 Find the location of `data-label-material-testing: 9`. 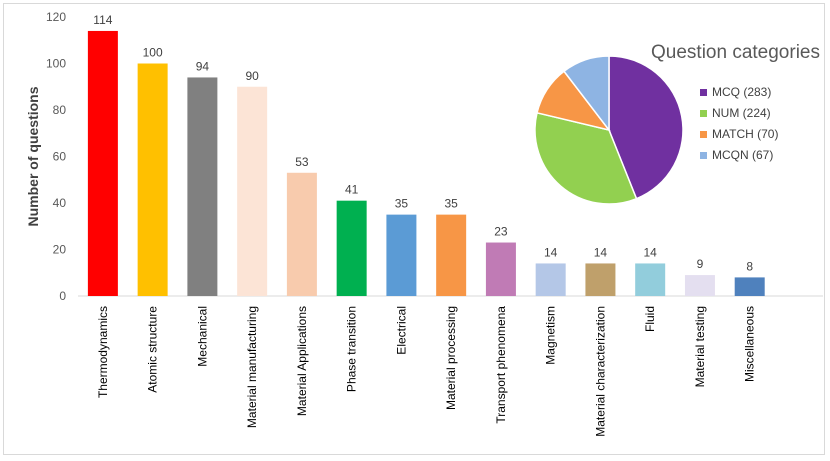

data-label-material-testing: 9 is located at coordinates (700, 264).